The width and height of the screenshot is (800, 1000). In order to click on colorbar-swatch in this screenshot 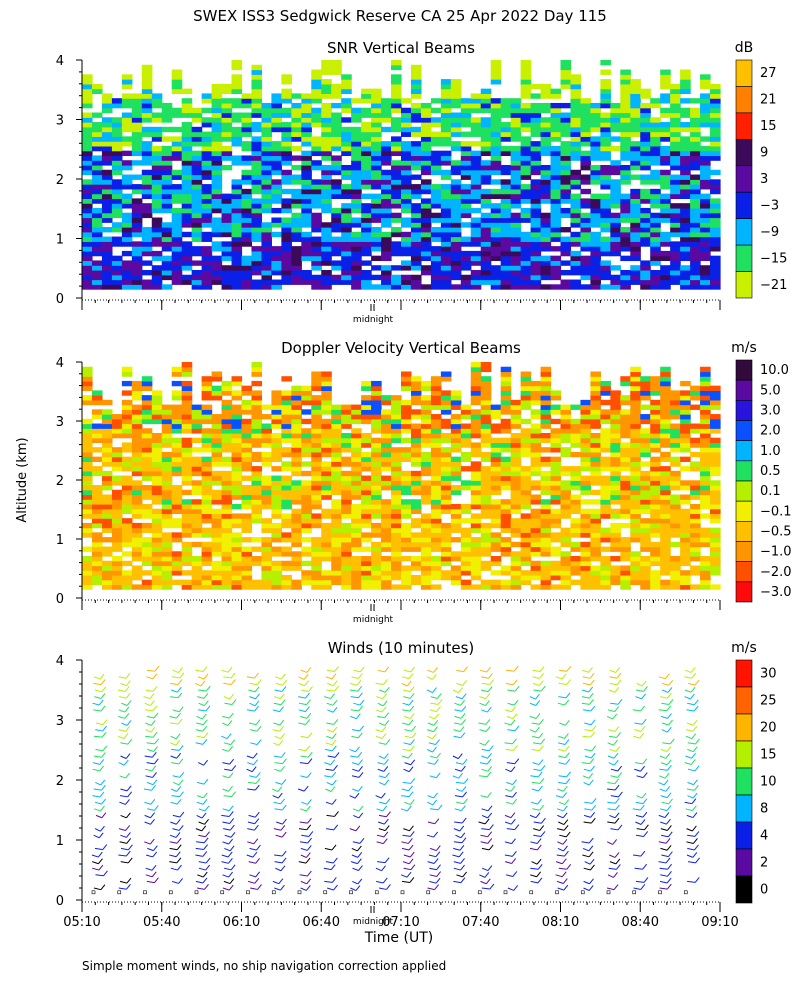, I will do `click(744, 285)`.